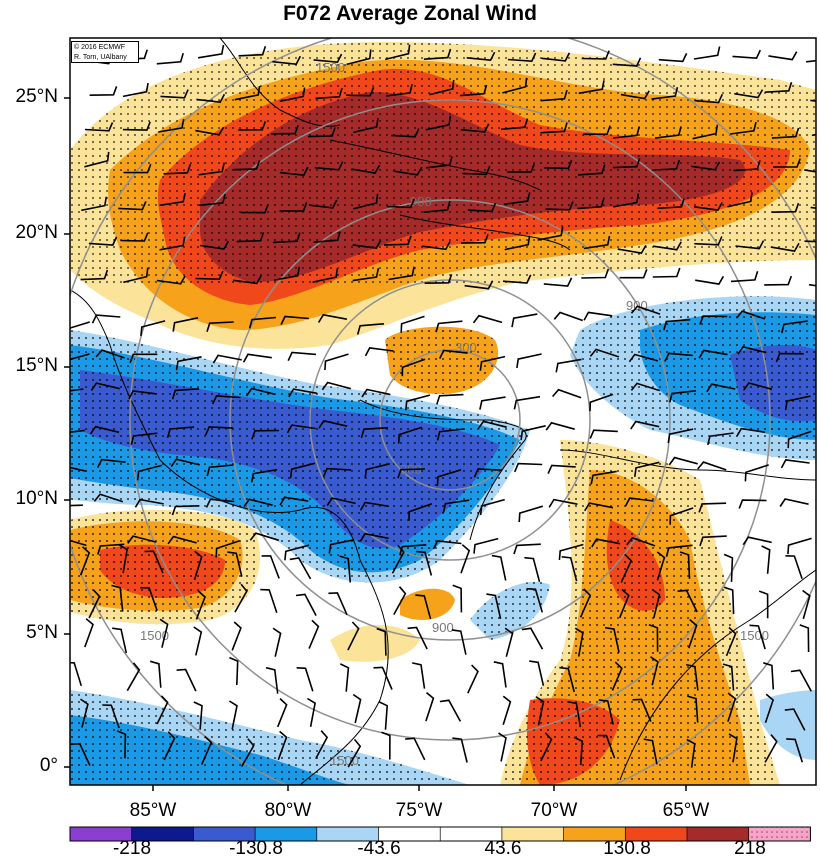 The height and width of the screenshot is (863, 820). What do you see at coordinates (750, 848) in the screenshot?
I see `colorbar-label: 218` at bounding box center [750, 848].